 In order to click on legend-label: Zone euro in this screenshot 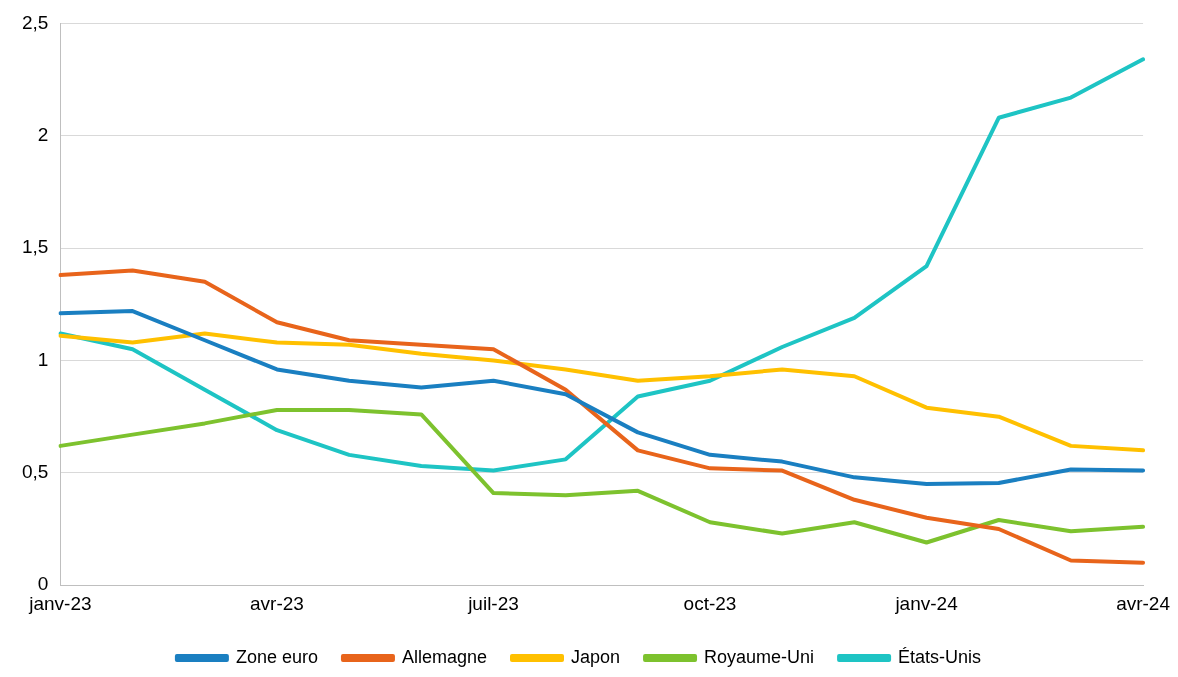, I will do `click(276, 656)`.